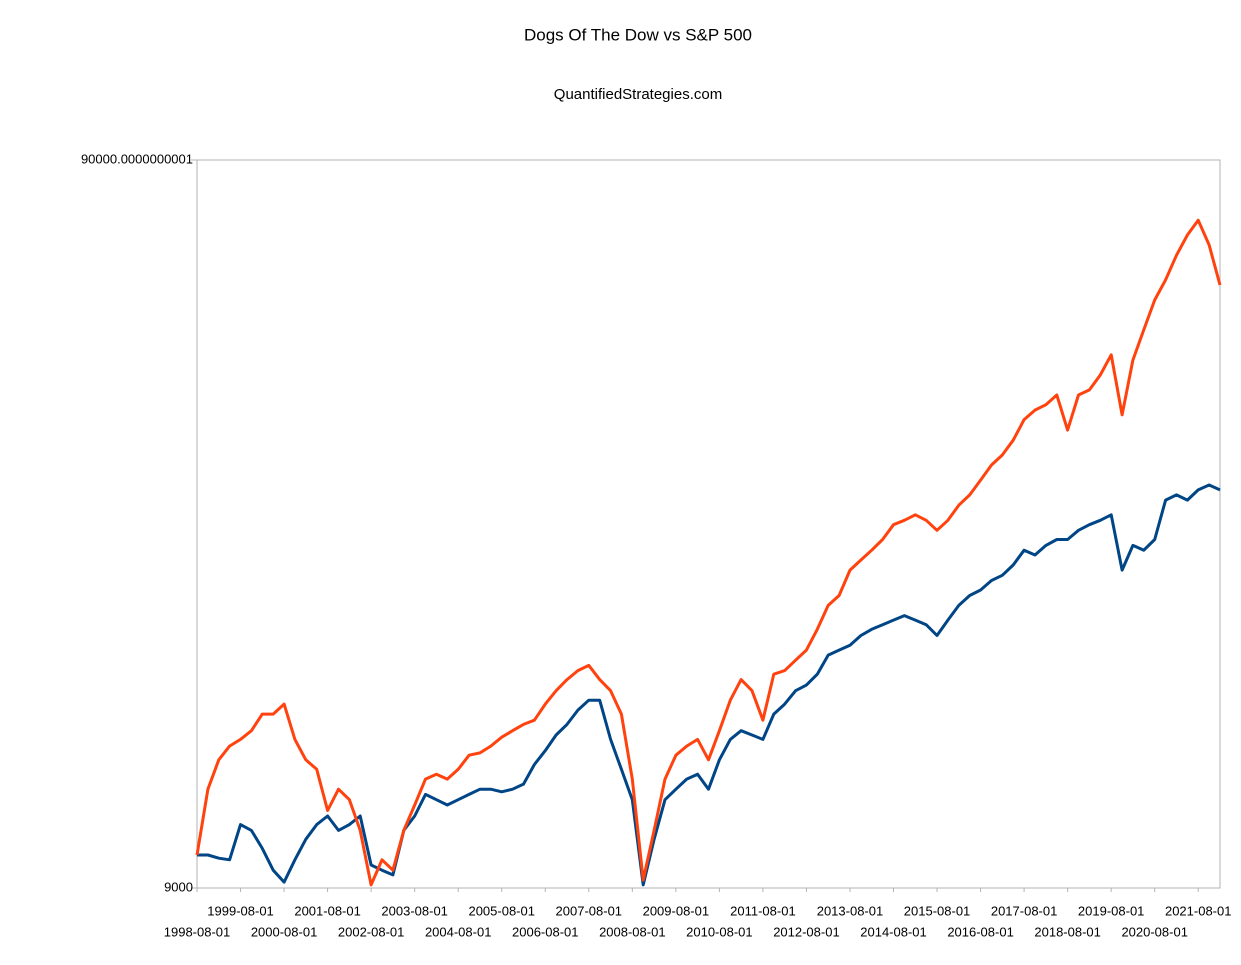  Describe the element at coordinates (371, 931) in the screenshot. I see `x-tick-label: 2002-08-01` at that location.